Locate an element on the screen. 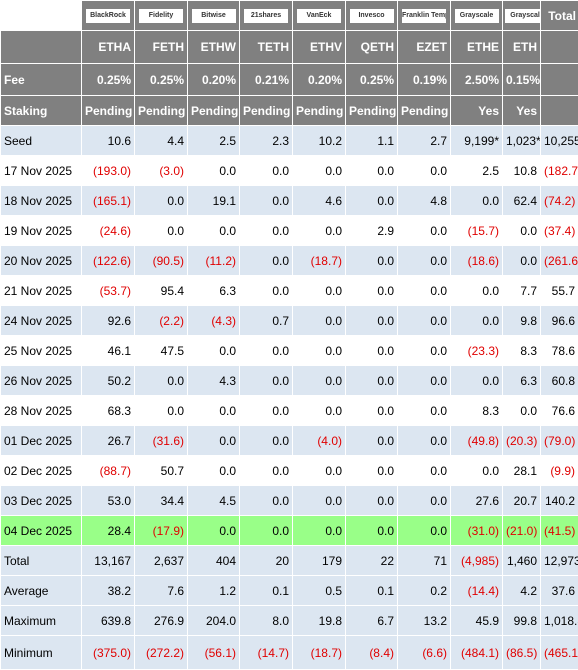 Image resolution: width=578 pixels, height=670 pixels. cell-value: 92.6 is located at coordinates (108, 321).